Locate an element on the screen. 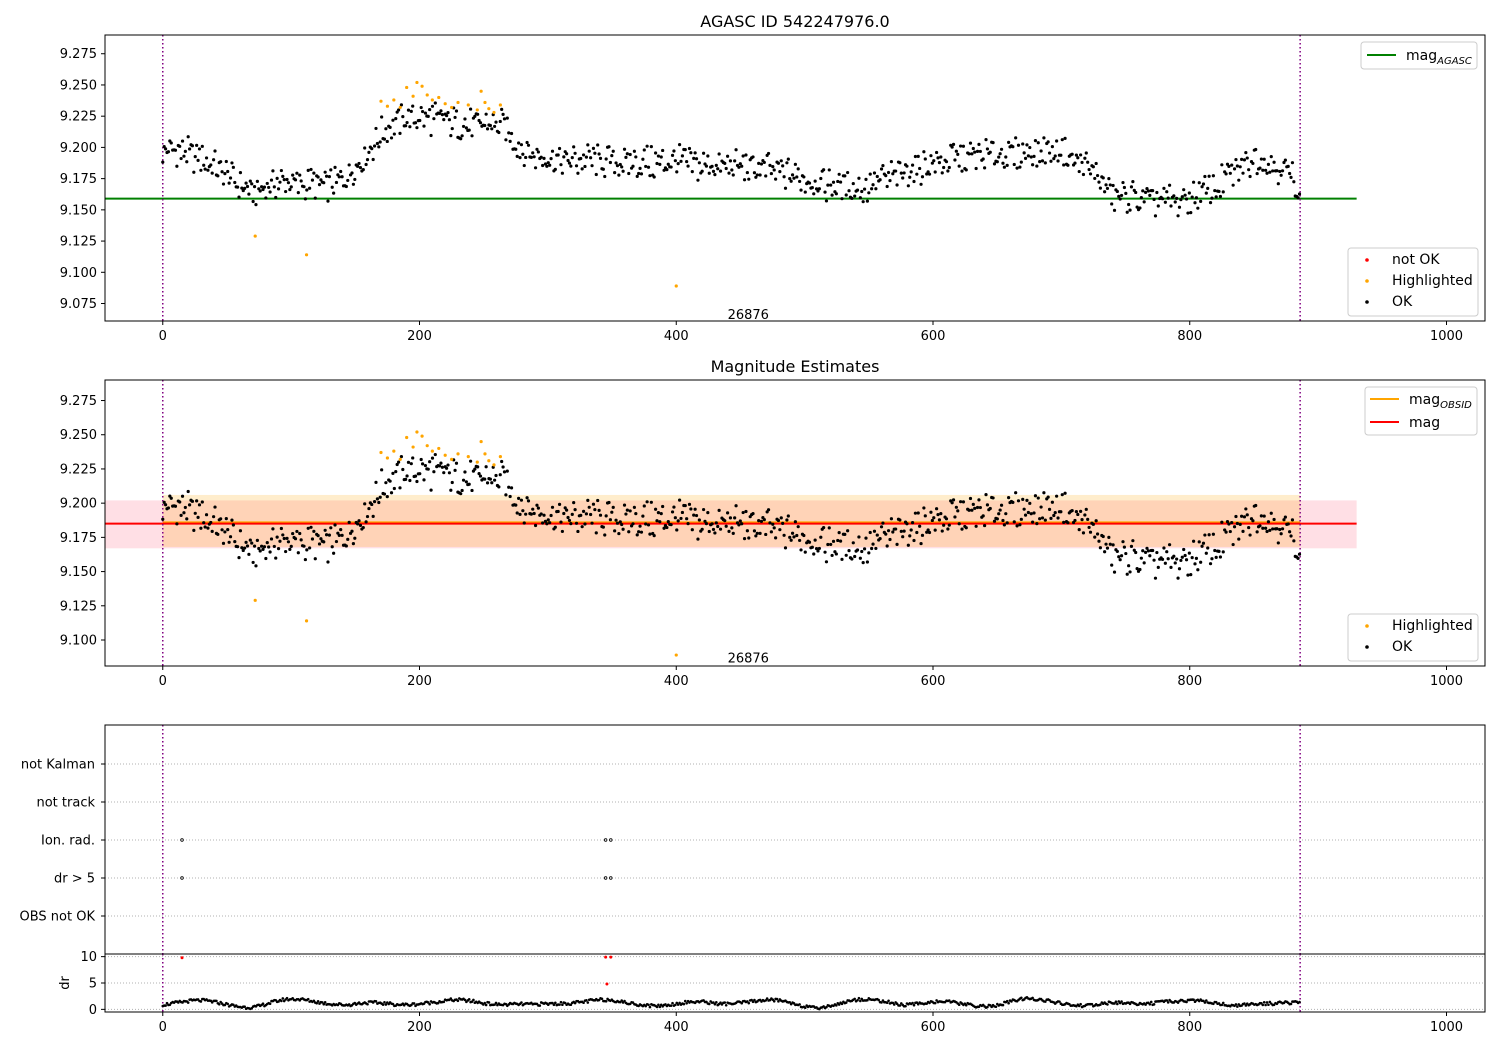  y-tick-label: 10 is located at coordinates (88, 957).